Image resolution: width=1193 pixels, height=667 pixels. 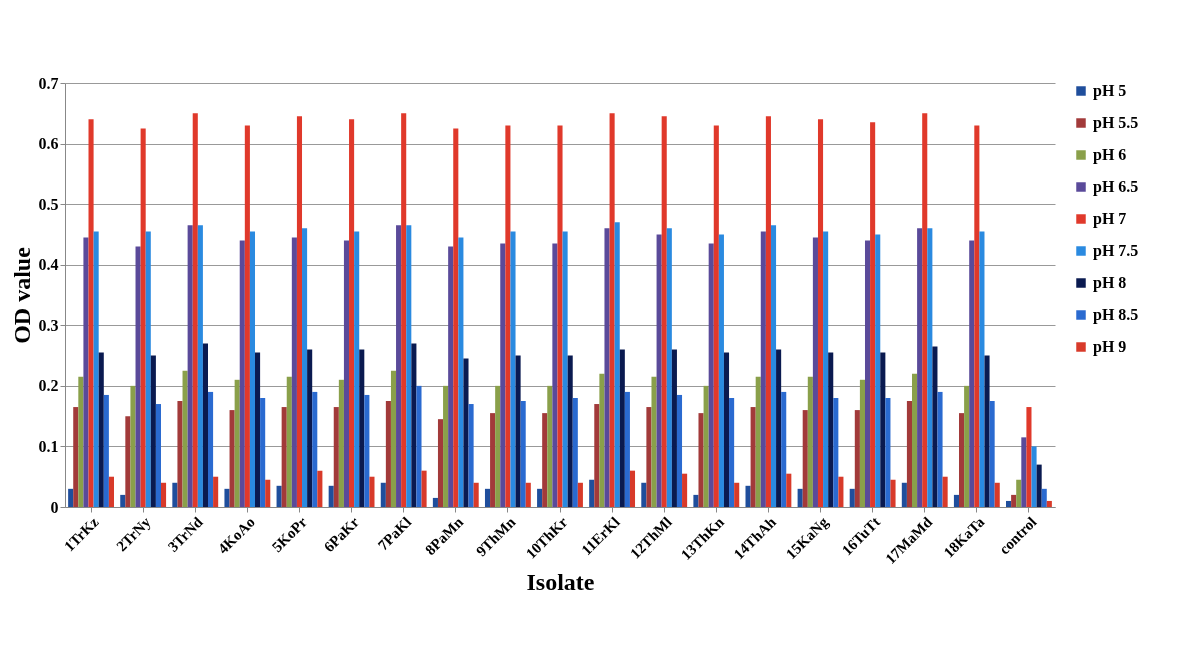 I want to click on legend-label: pH 7.5, so click(x=1116, y=251).